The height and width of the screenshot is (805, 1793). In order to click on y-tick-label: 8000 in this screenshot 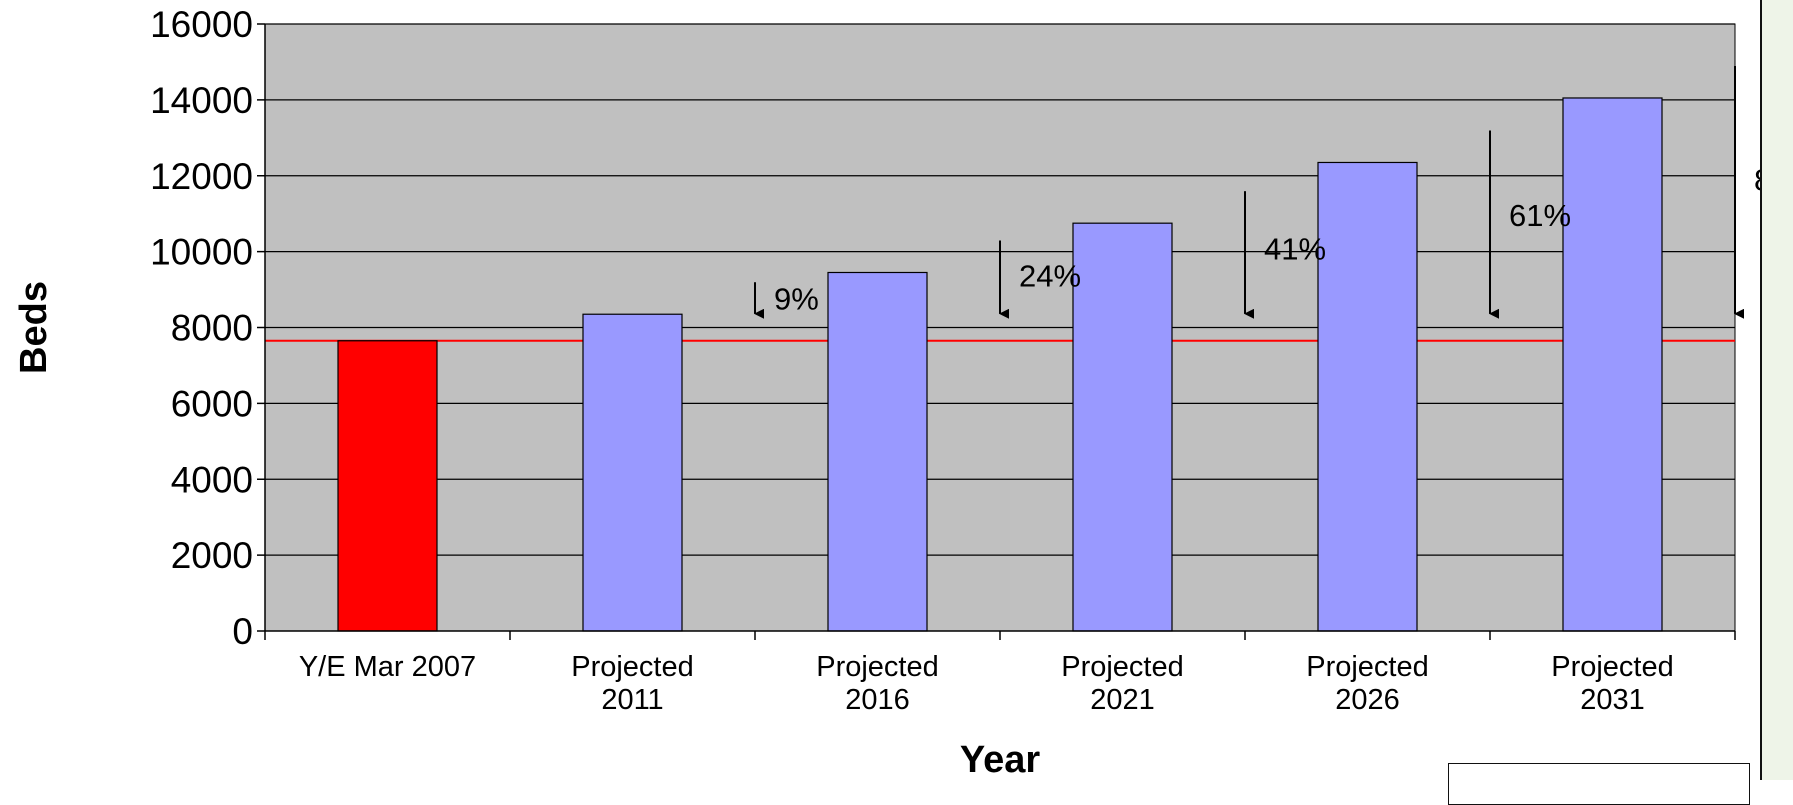, I will do `click(212, 328)`.